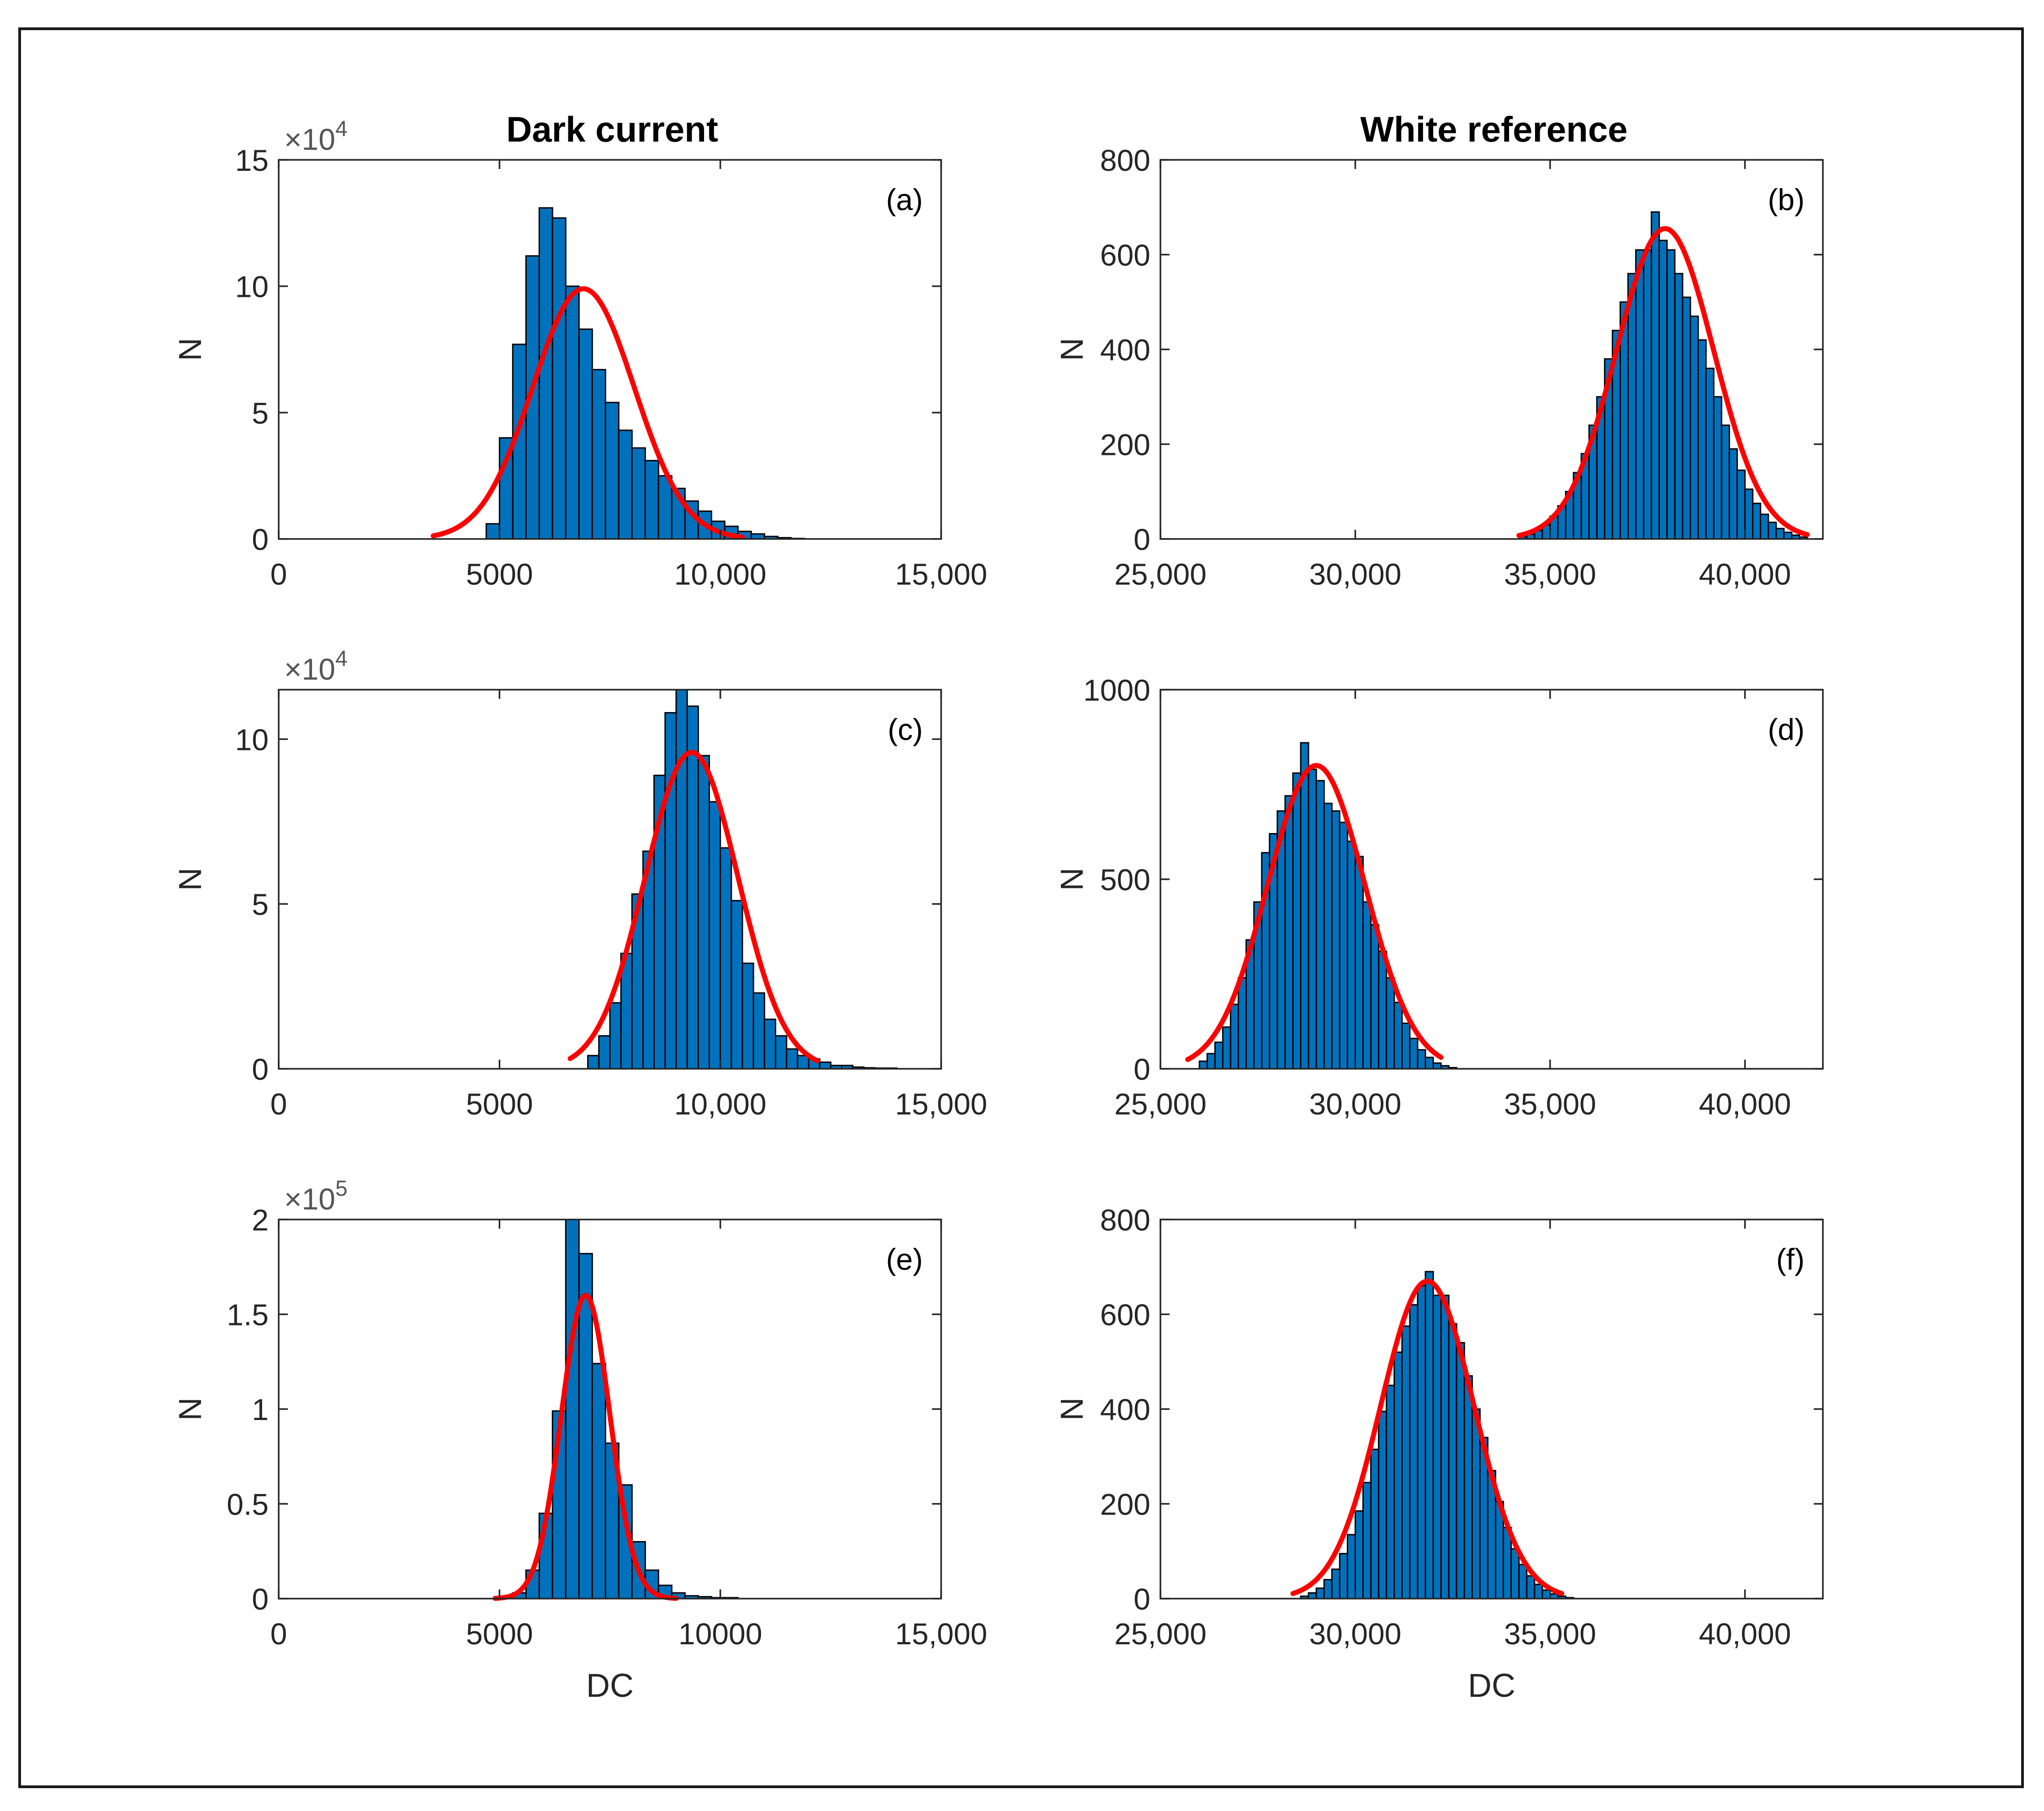 This screenshot has height=1811, width=2044. Describe the element at coordinates (904, 199) in the screenshot. I see `panel-label: (a)` at that location.